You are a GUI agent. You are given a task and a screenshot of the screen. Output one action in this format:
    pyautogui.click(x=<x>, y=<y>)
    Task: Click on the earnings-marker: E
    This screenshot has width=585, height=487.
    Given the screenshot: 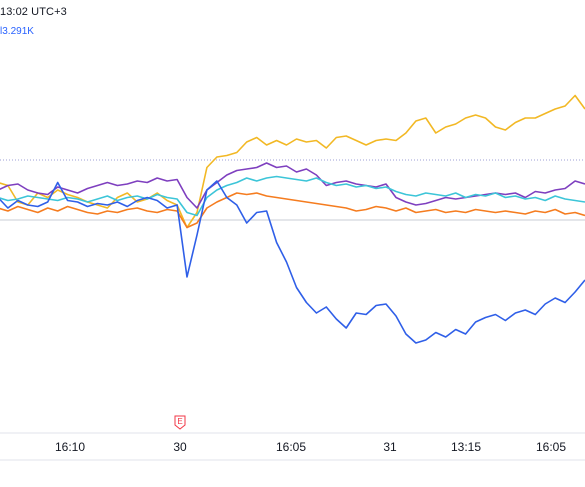 What is the action you would take?
    pyautogui.click(x=180, y=422)
    